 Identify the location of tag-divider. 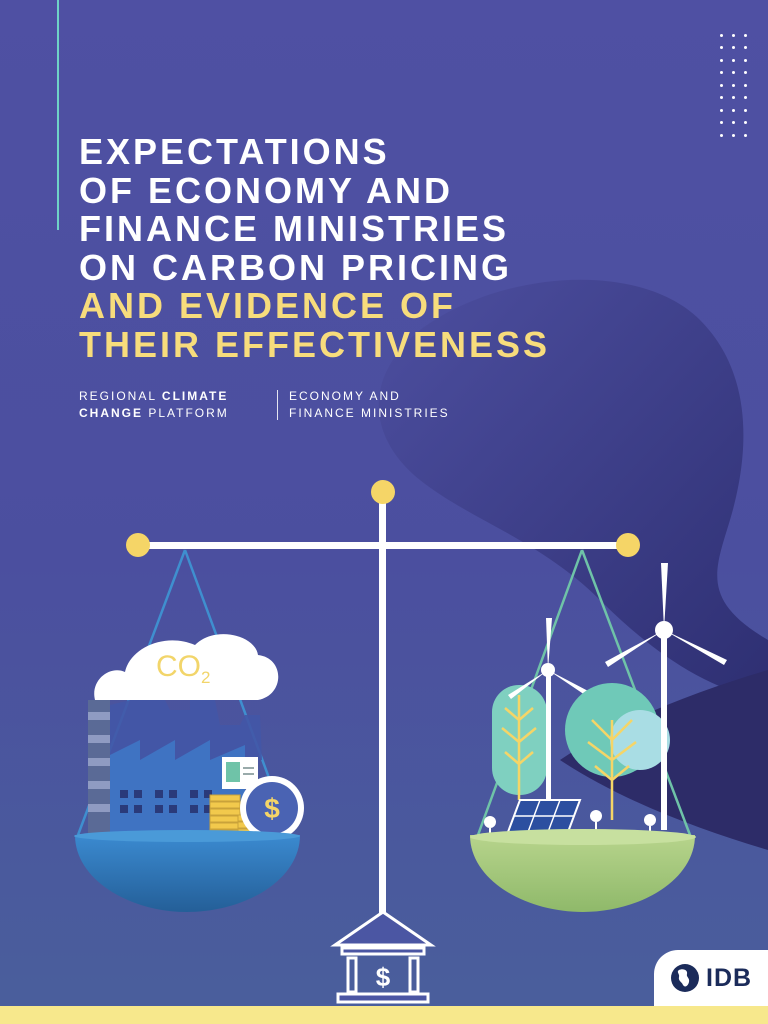
(277, 405).